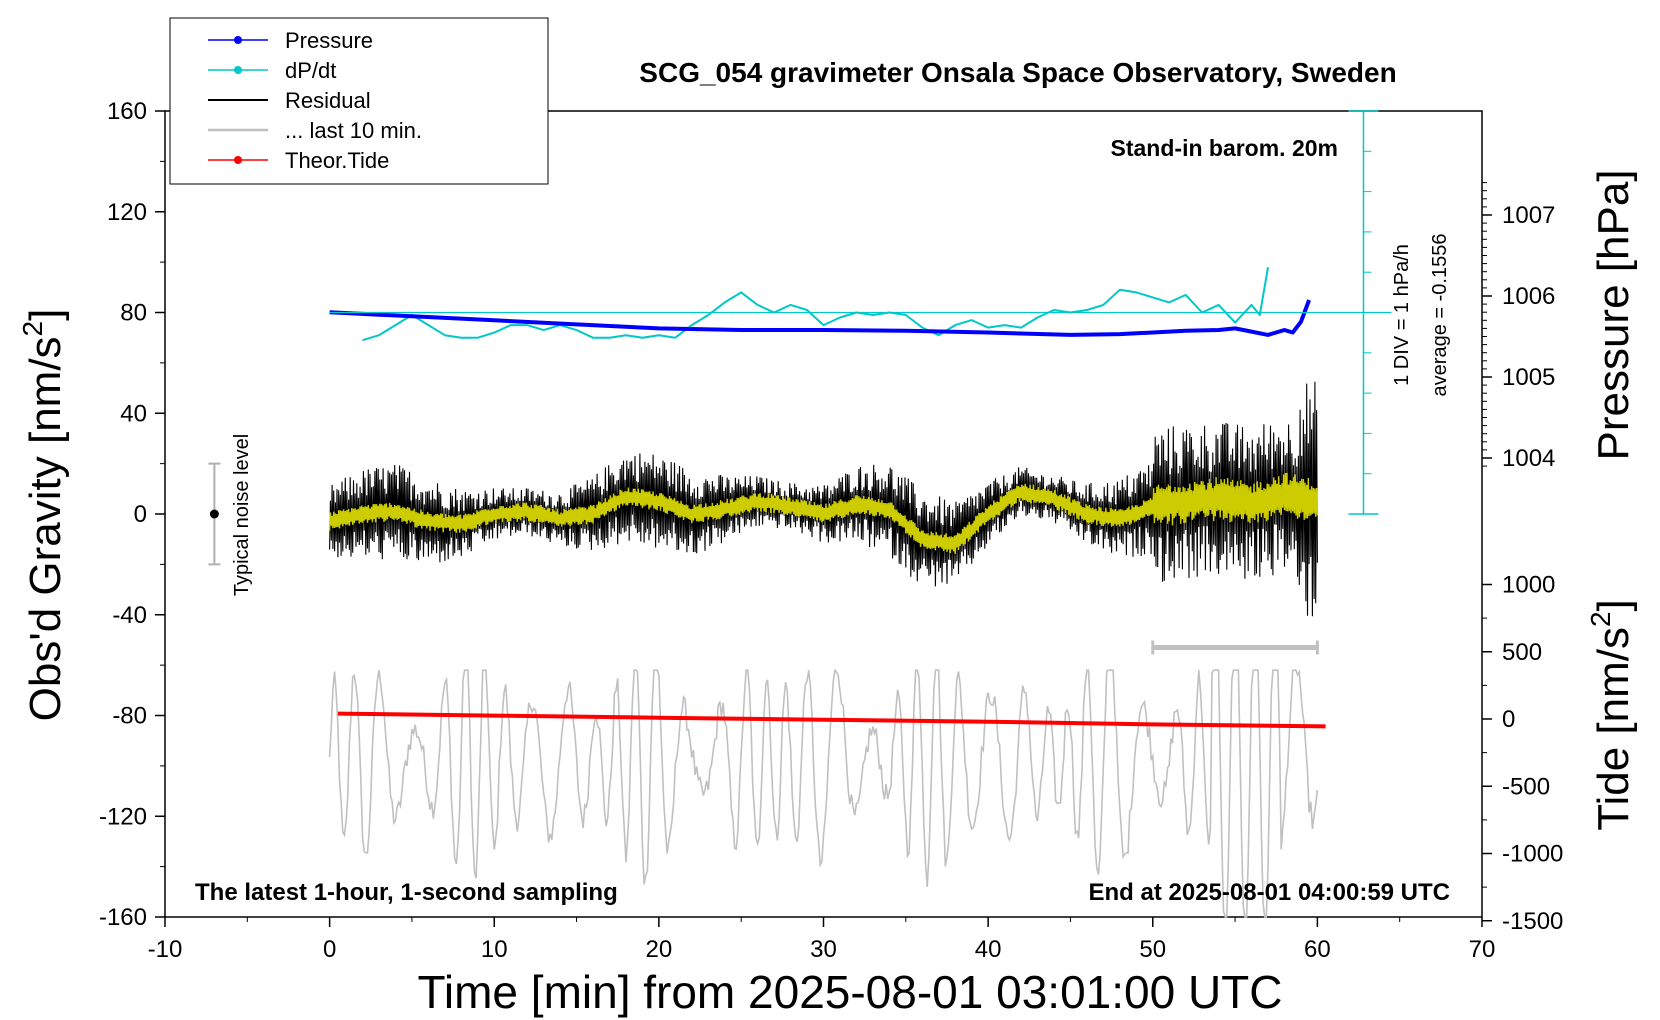 The image size is (1660, 1020). I want to click on y-left-tick-label: 120, so click(127, 212).